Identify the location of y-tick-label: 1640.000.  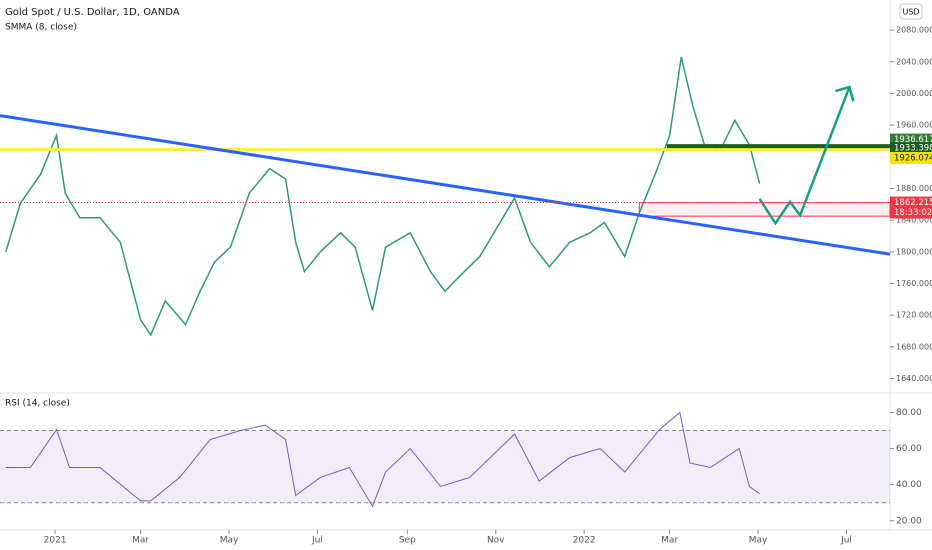
(914, 378).